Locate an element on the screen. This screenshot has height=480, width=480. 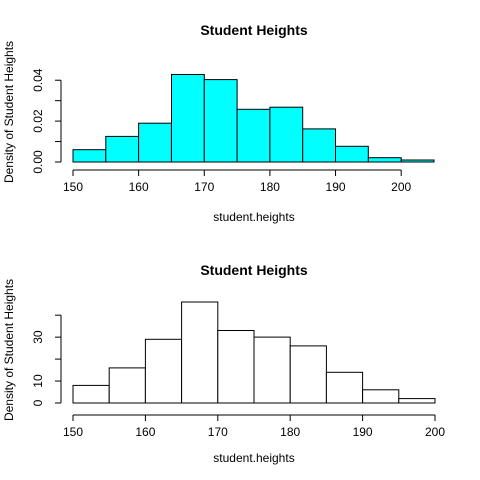
top-bars is located at coordinates (253, 118).